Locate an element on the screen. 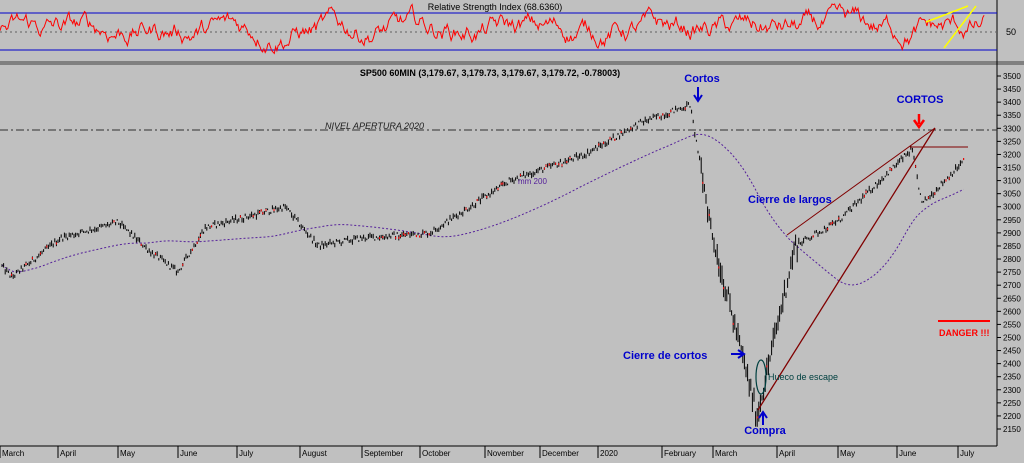 The height and width of the screenshot is (463, 1024). y-tick-label: 2450 is located at coordinates (1012, 351).